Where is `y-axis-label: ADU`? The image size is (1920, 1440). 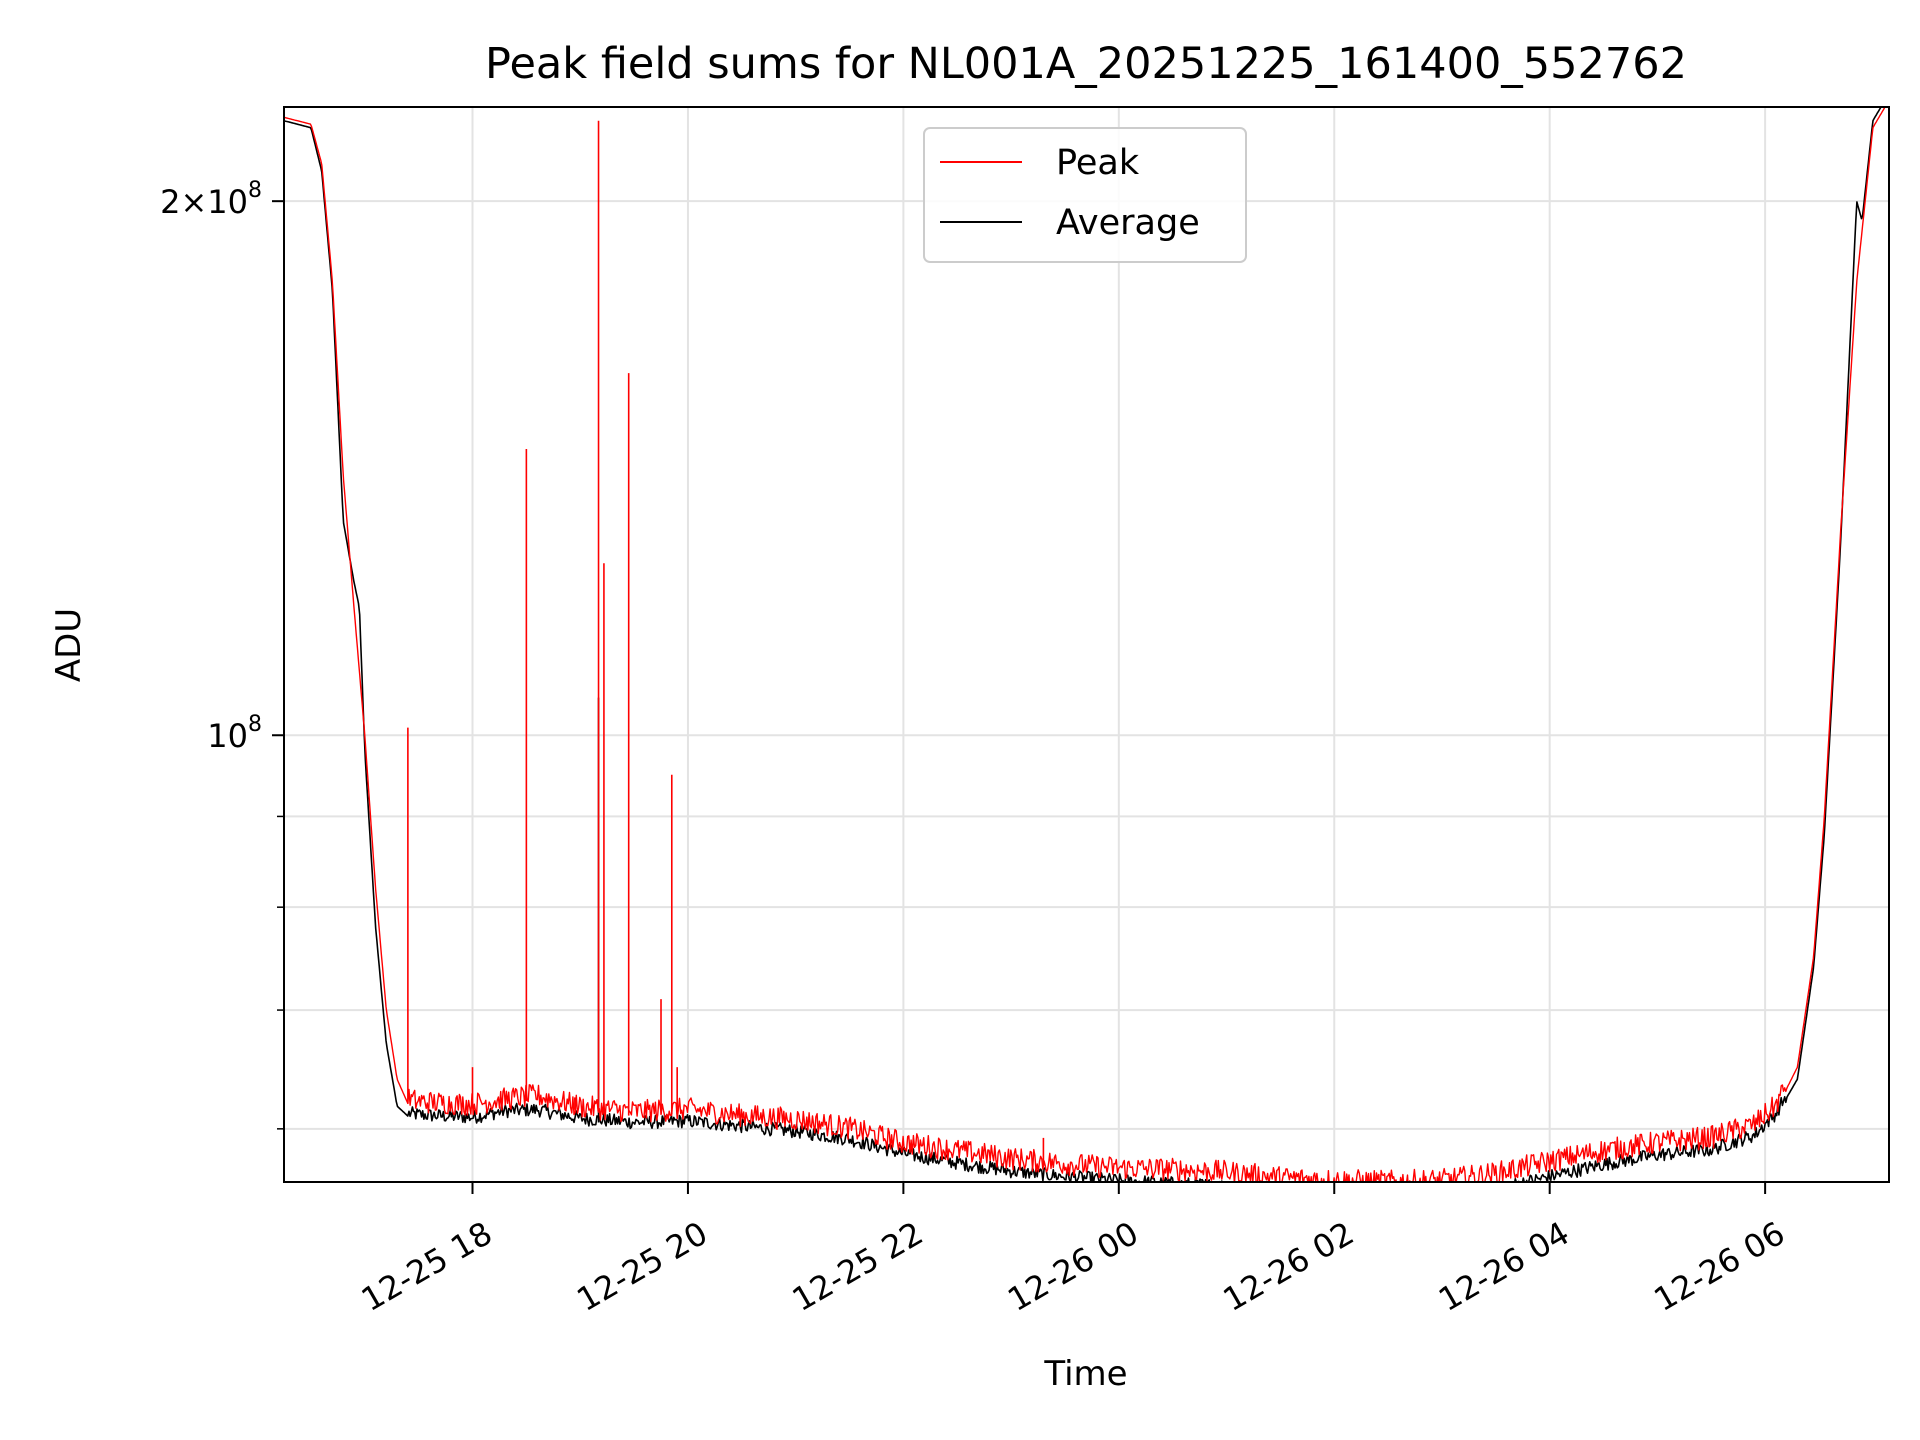 y-axis-label: ADU is located at coordinates (69, 645).